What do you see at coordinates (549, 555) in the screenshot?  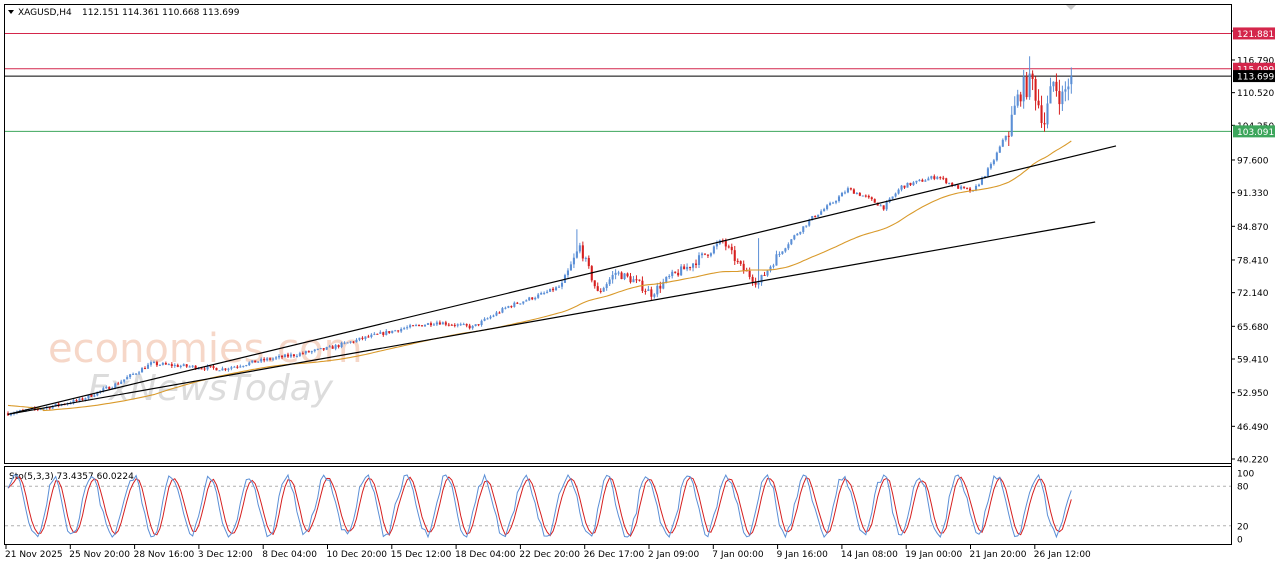 I see `time-tick-label: 22 Dec 20:00` at bounding box center [549, 555].